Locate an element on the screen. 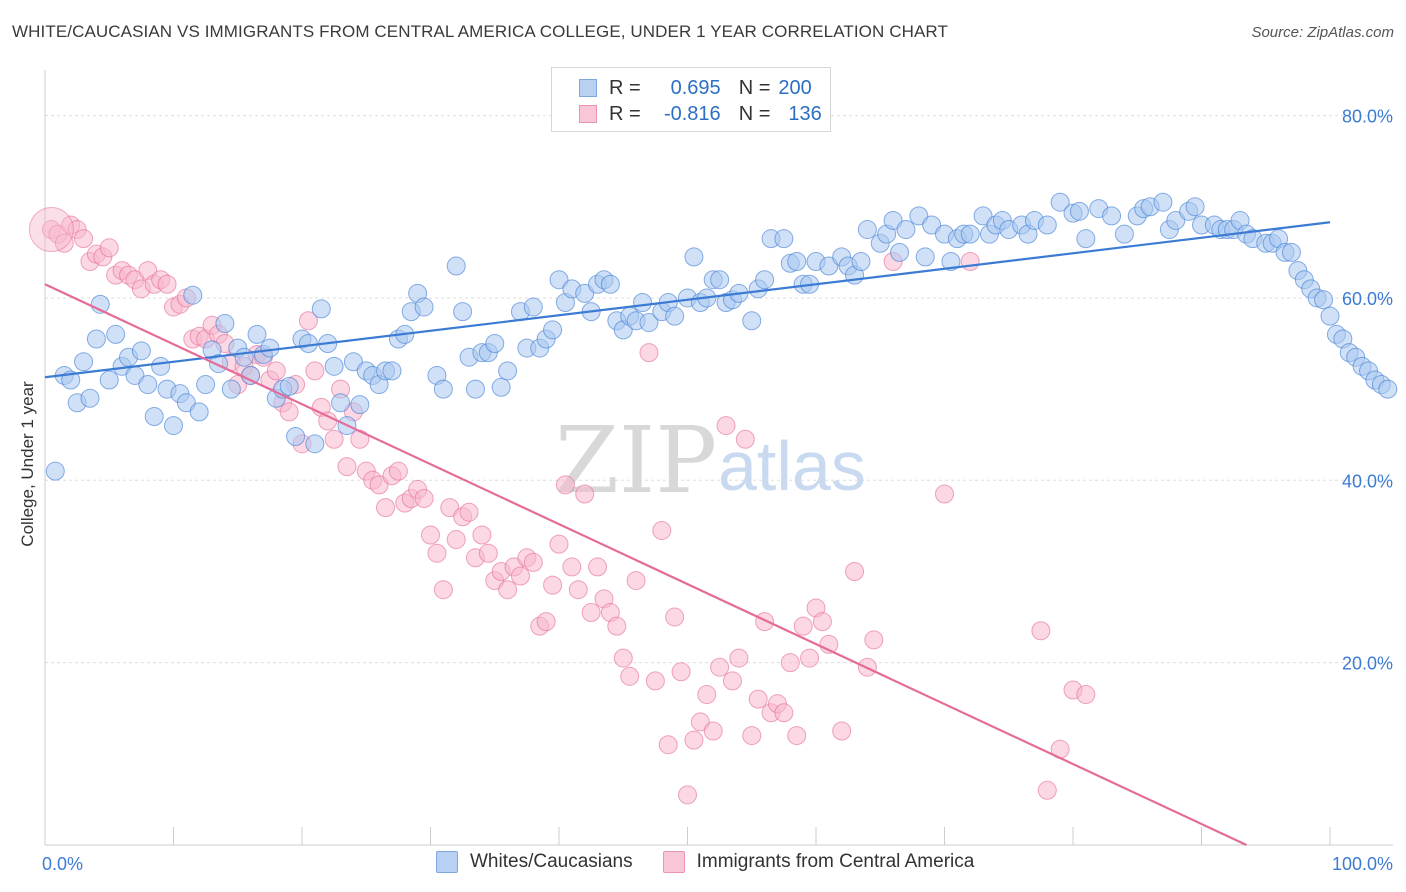 This screenshot has height=892, width=1406. legend-r-label: R = is located at coordinates (625, 87).